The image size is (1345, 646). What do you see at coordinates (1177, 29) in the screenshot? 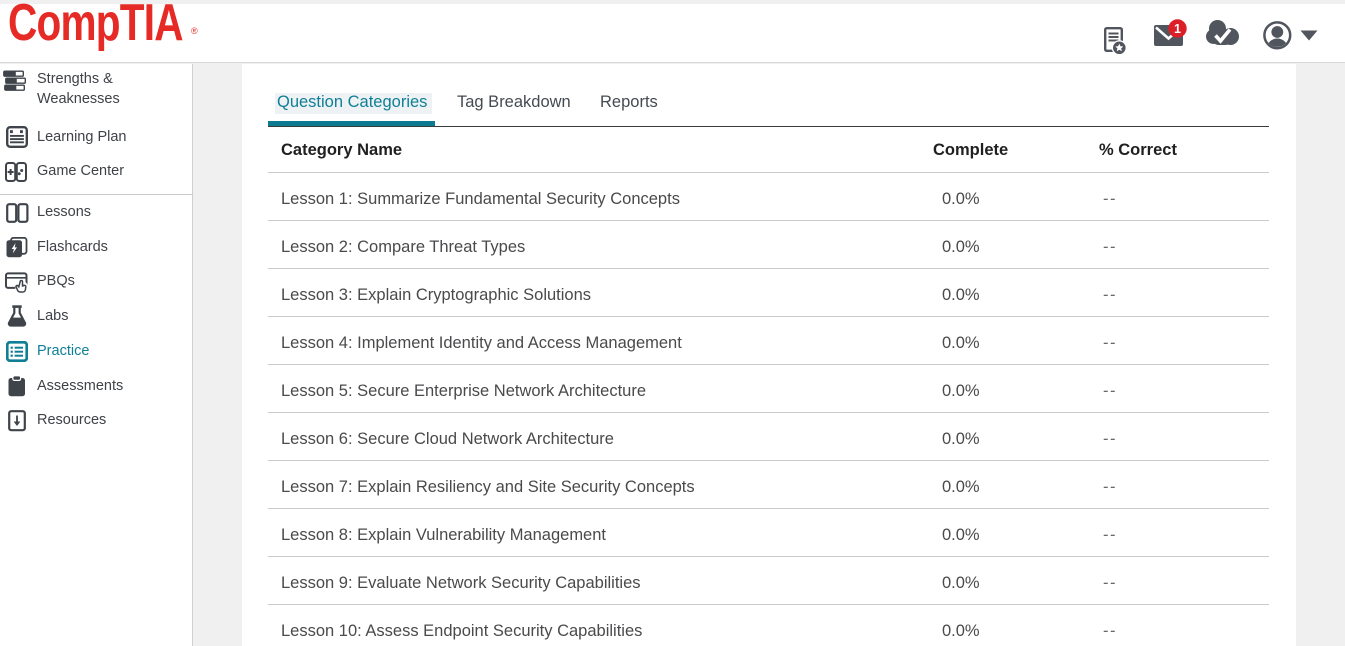
I see `svg-text: 1` at bounding box center [1177, 29].